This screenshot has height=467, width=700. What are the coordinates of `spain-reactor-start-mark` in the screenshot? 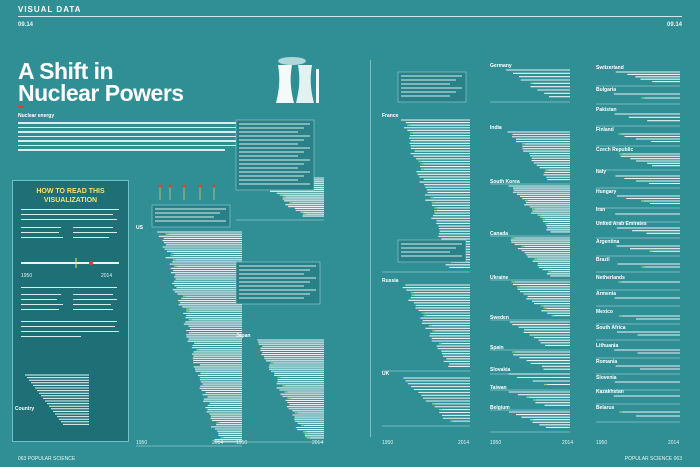 It's located at (514, 352).